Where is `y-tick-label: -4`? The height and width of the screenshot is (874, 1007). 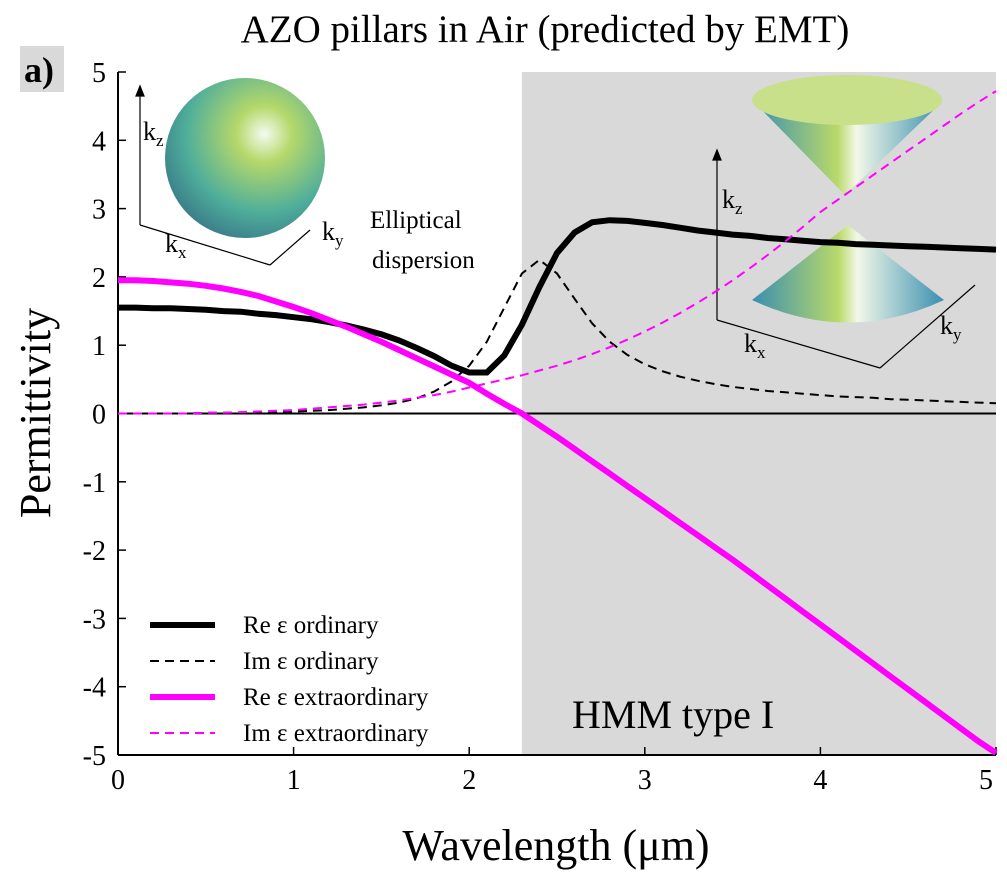 y-tick-label: -4 is located at coordinates (94, 688).